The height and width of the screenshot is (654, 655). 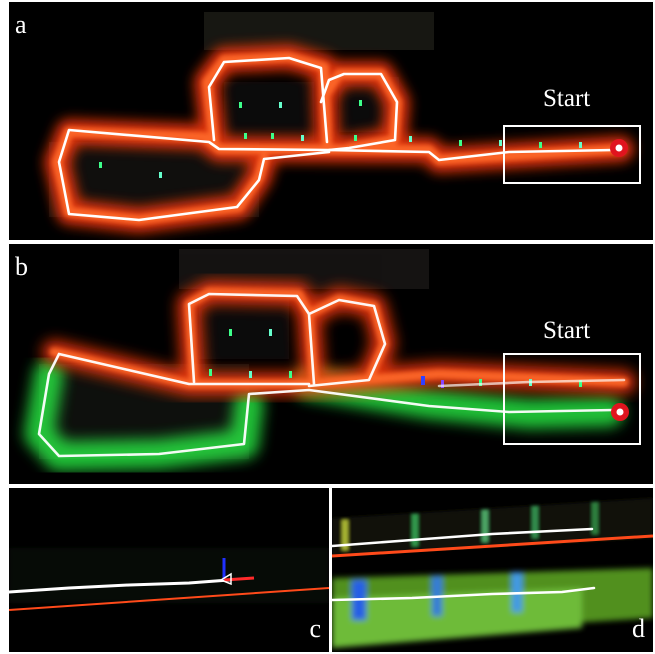 What do you see at coordinates (463, 537) in the screenshot?
I see `upper-trajectory-d` at bounding box center [463, 537].